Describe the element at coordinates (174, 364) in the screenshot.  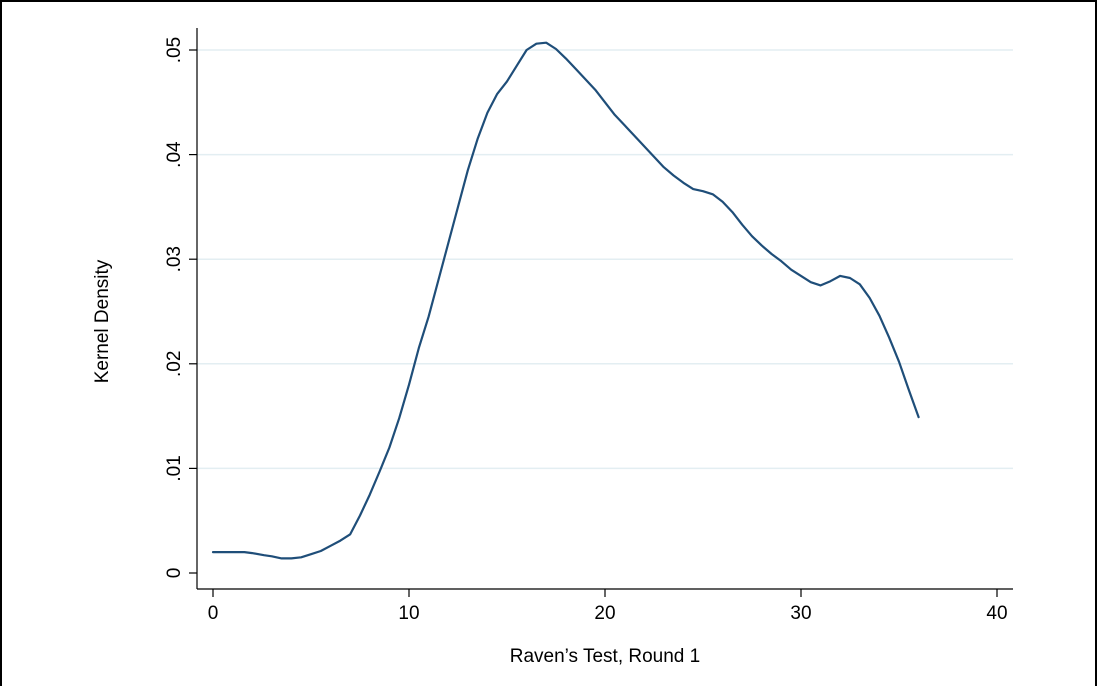
I see `y-tick-label-2: .02` at that location.